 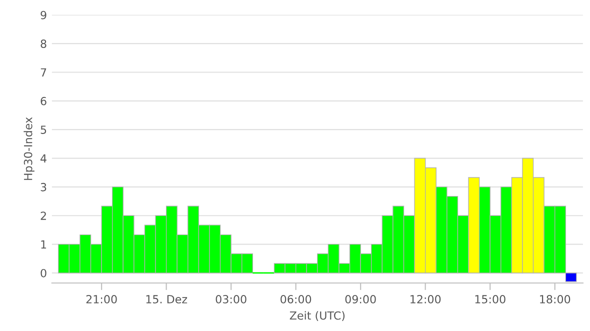 I want to click on y-tick-label: 3, so click(x=43, y=187).